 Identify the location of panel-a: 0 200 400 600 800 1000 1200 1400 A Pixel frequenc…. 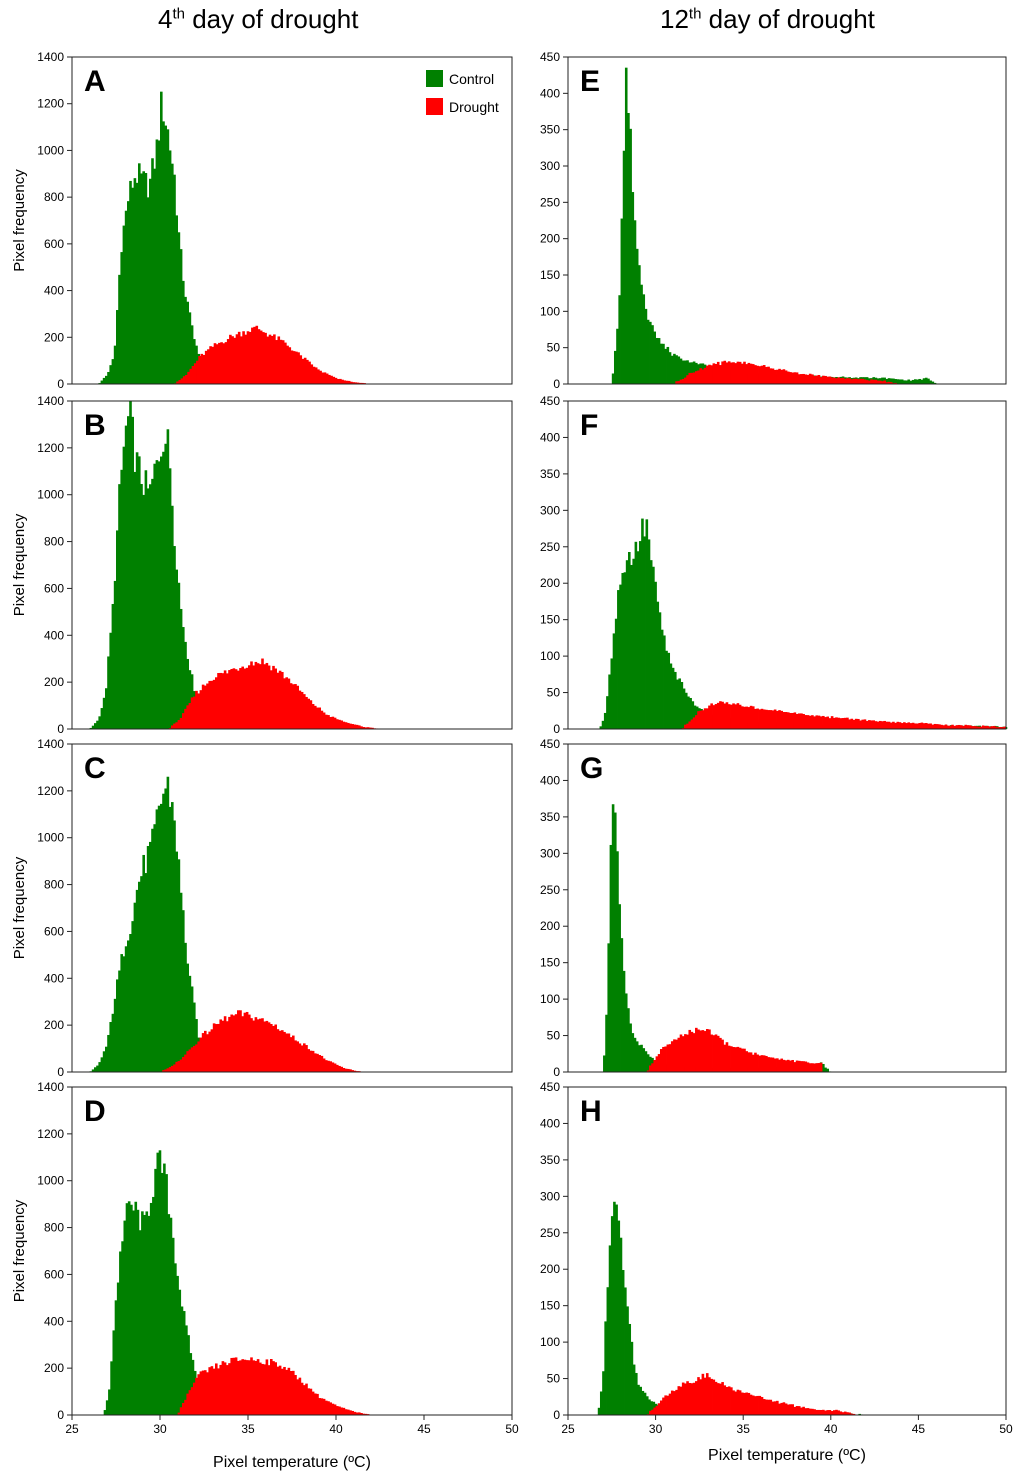
(262, 220).